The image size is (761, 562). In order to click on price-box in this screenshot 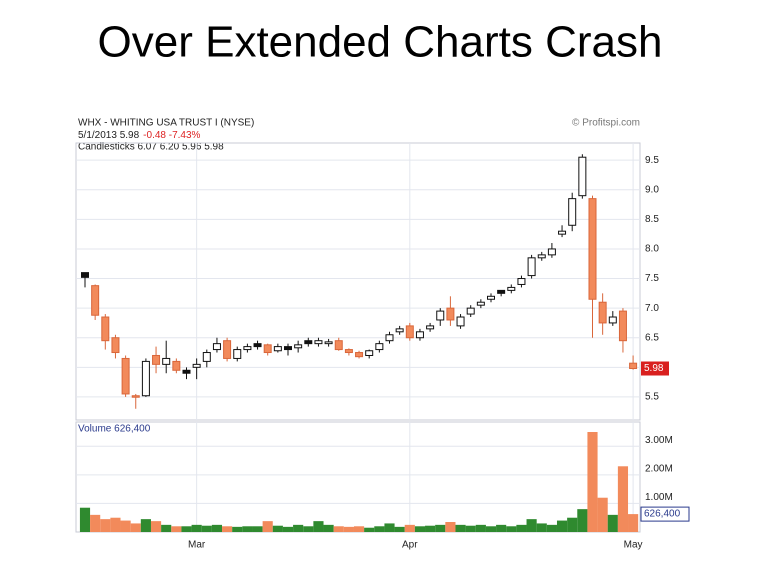, I will do `click(655, 368)`.